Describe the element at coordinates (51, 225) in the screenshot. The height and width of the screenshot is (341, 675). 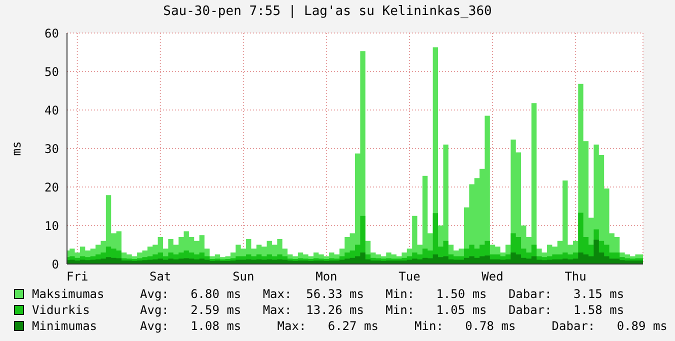
I see `y-tick-label: 10` at that location.